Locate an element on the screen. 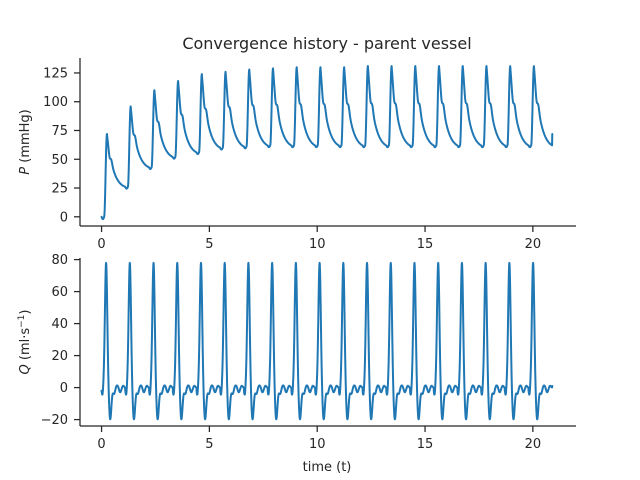  pressure-y-tick-label: 100 is located at coordinates (55, 102).